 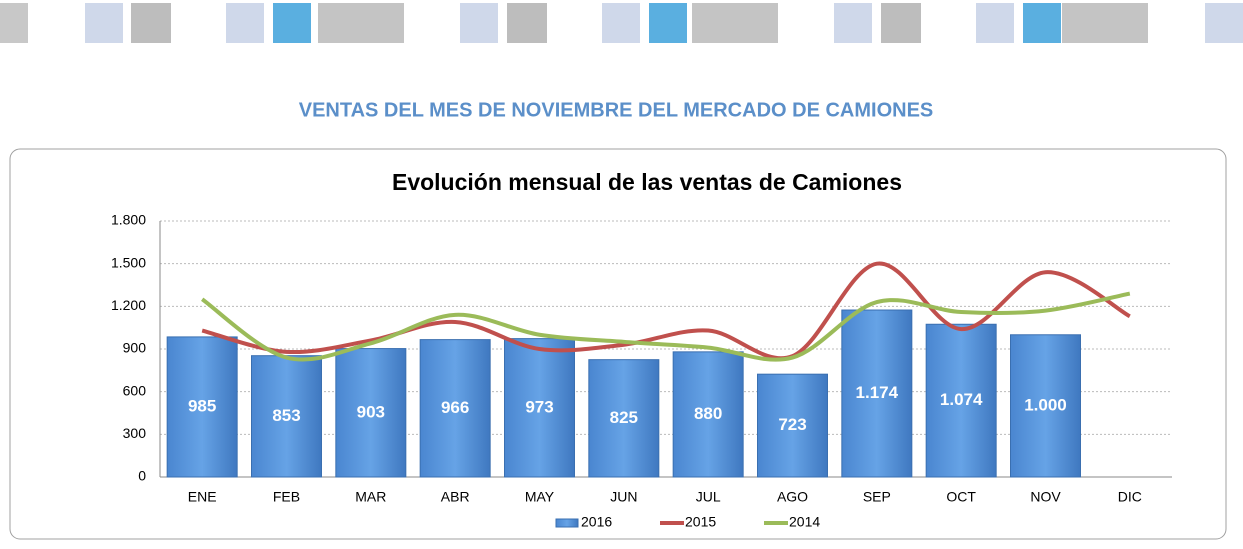 I want to click on data-label: 985, so click(x=202, y=405).